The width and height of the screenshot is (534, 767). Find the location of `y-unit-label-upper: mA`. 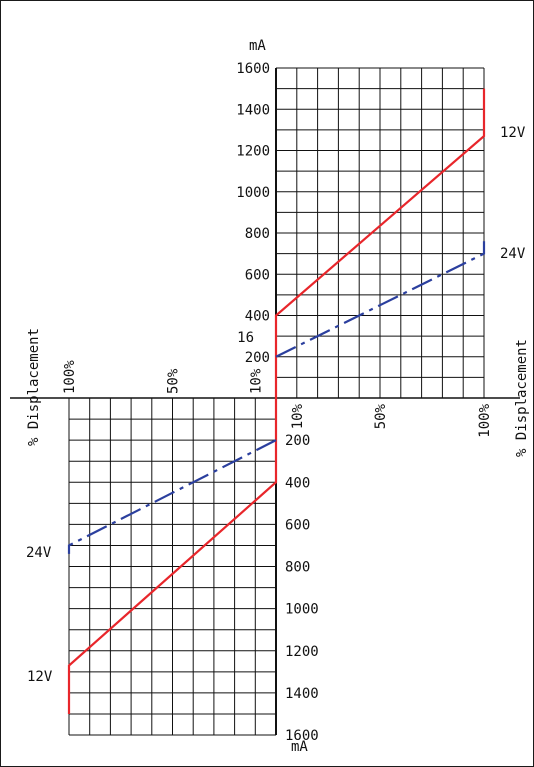

y-unit-label-upper: mA is located at coordinates (257, 46).